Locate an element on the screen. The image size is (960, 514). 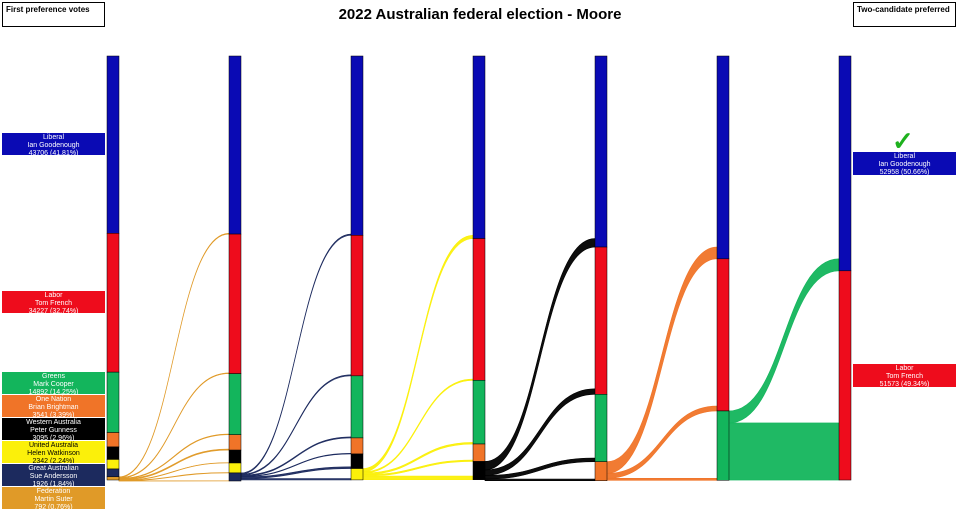
candidate-votes-label: 792 (0.76%) is located at coordinates (53, 506).